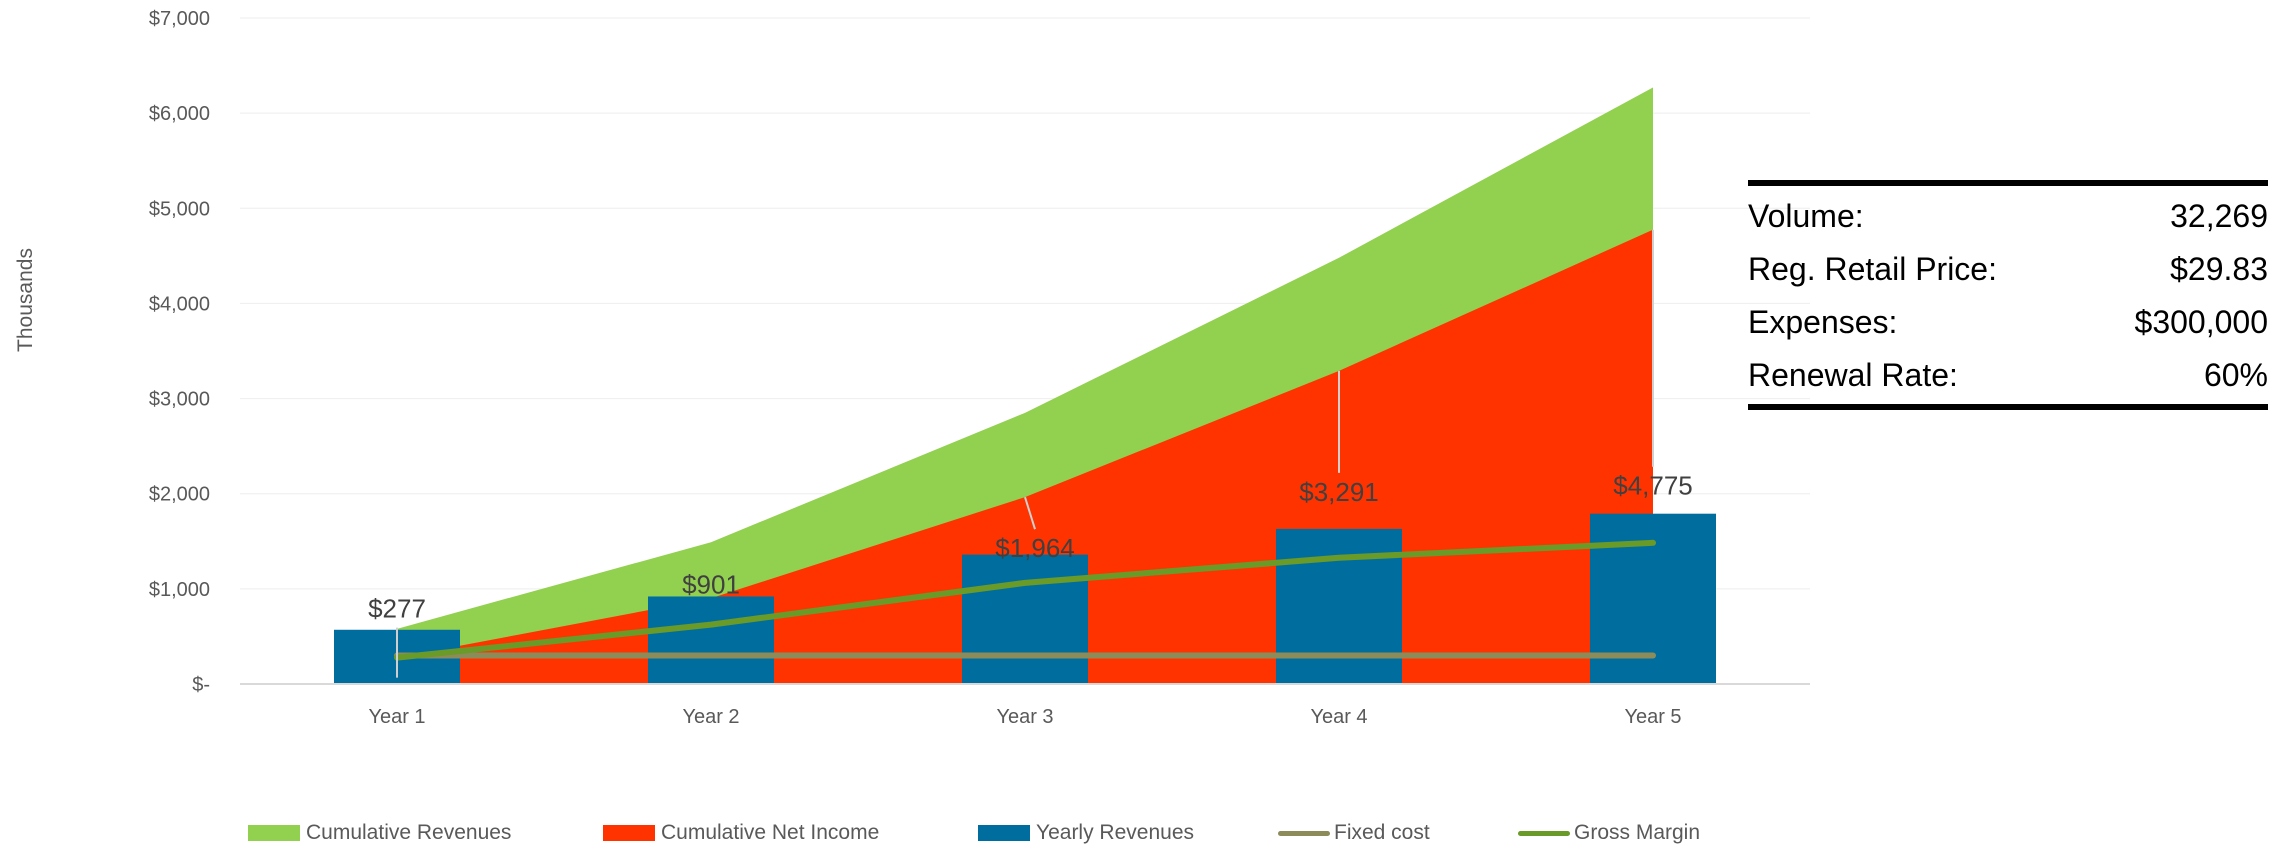 This screenshot has width=2293, height=846. Describe the element at coordinates (2008, 216) in the screenshot. I see `assumption-row-volume: Volume: 32,269` at that location.